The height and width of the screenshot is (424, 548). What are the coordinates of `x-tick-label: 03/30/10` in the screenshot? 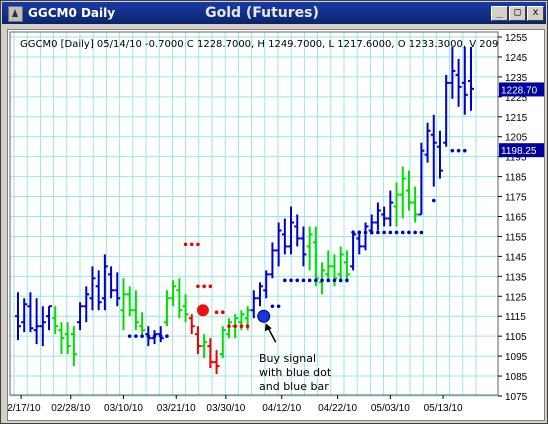 It's located at (225, 408).